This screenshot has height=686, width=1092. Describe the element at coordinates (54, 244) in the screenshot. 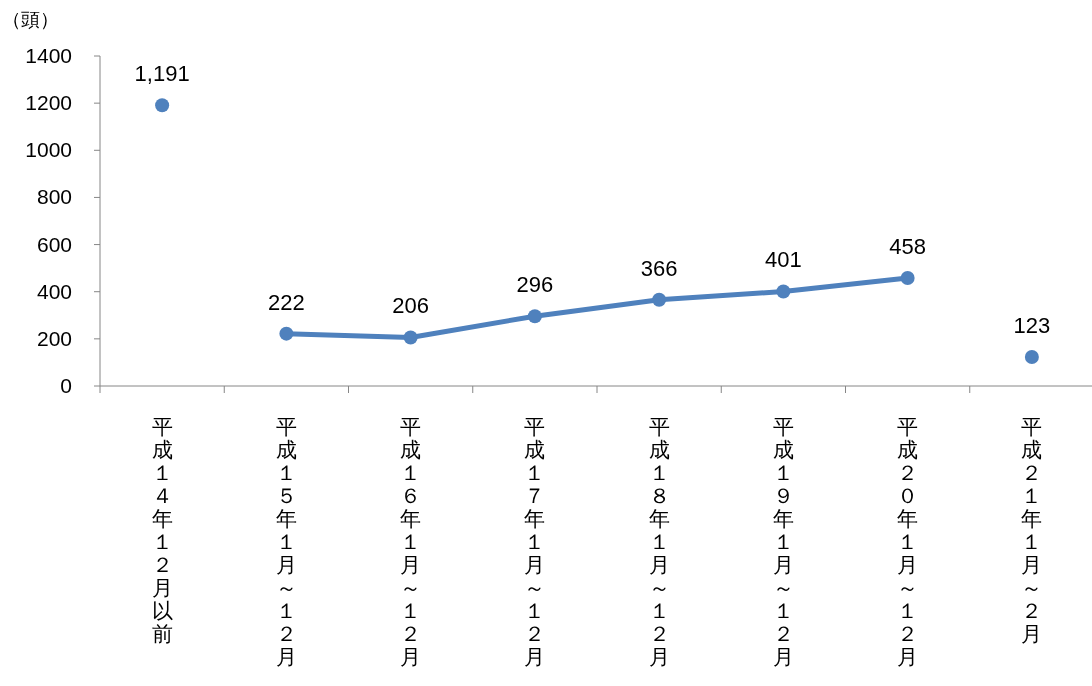

I see `y-tick-label: 600` at that location.